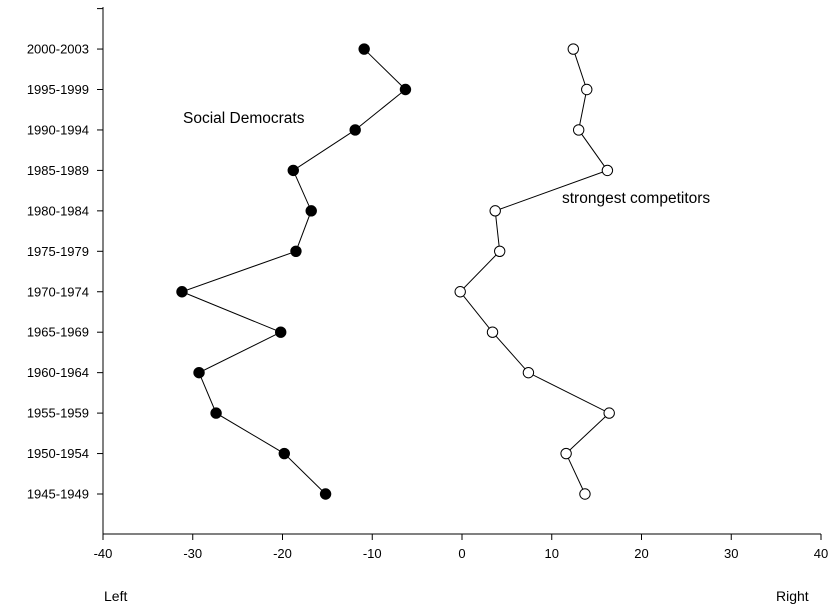 The image size is (833, 607). Describe the element at coordinates (115, 596) in the screenshot. I see `x-axis-left-word: Left` at that location.